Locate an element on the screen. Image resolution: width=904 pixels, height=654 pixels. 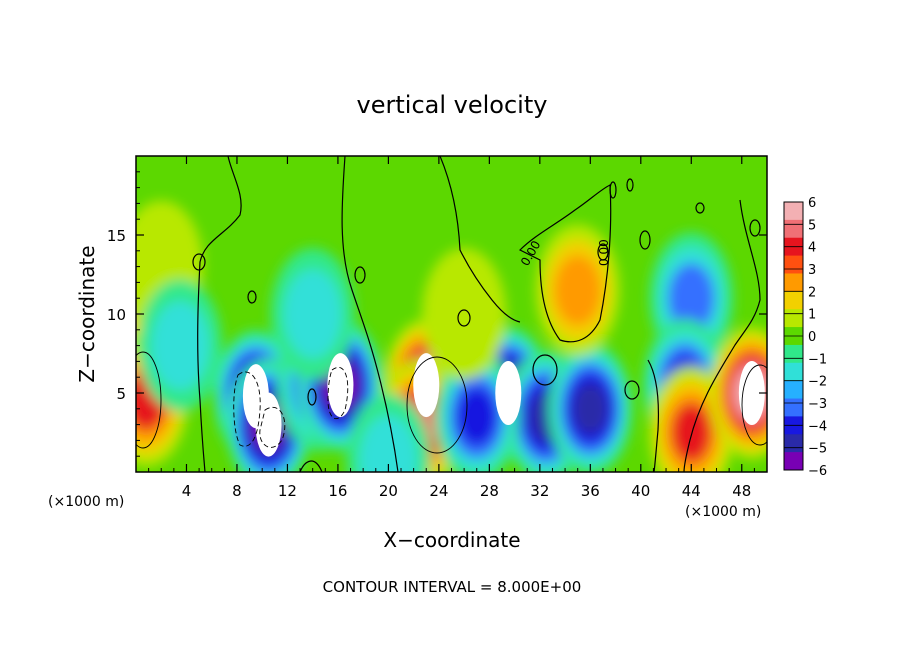
colorbar-label: 0 is located at coordinates (812, 337).